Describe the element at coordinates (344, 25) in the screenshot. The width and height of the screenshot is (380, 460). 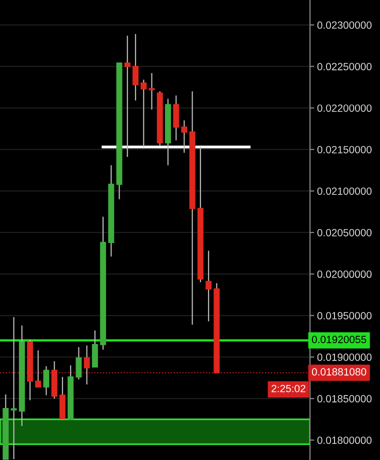
I see `y-tick-label: 0.02300000` at that location.